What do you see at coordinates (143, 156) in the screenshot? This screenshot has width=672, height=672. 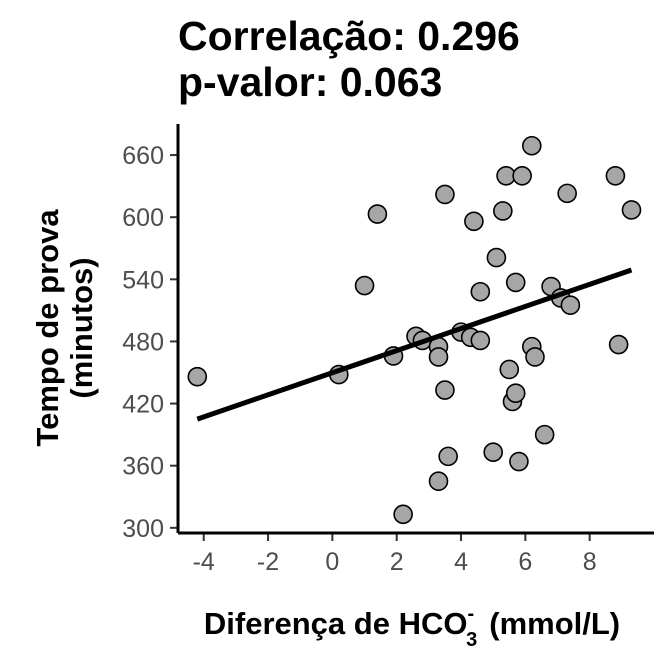 I see `y-tick-label: 660` at bounding box center [143, 156].